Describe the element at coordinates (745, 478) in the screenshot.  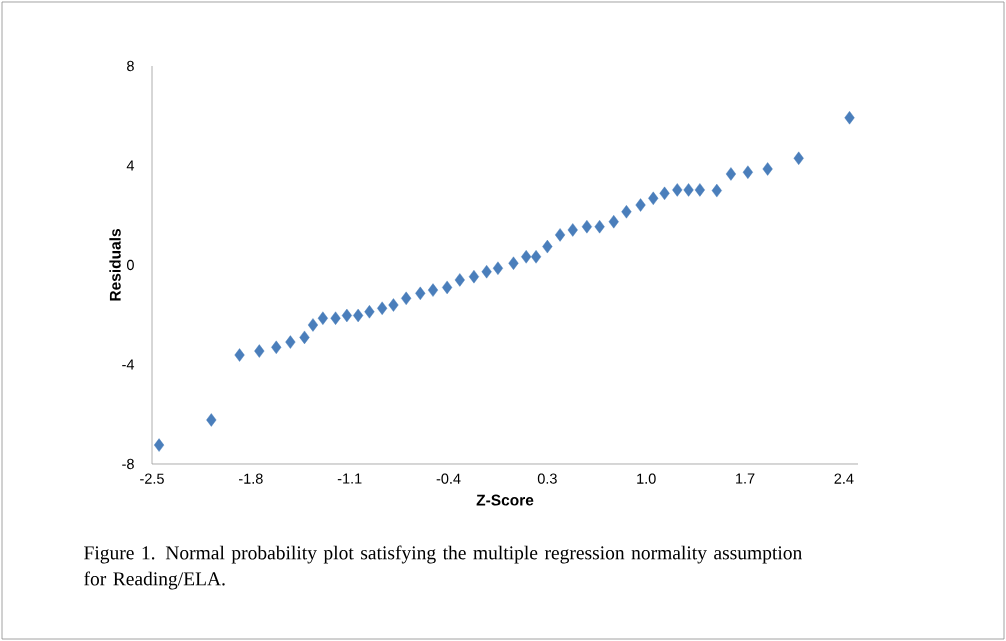
I see `x-tick-label: 1.7` at that location.